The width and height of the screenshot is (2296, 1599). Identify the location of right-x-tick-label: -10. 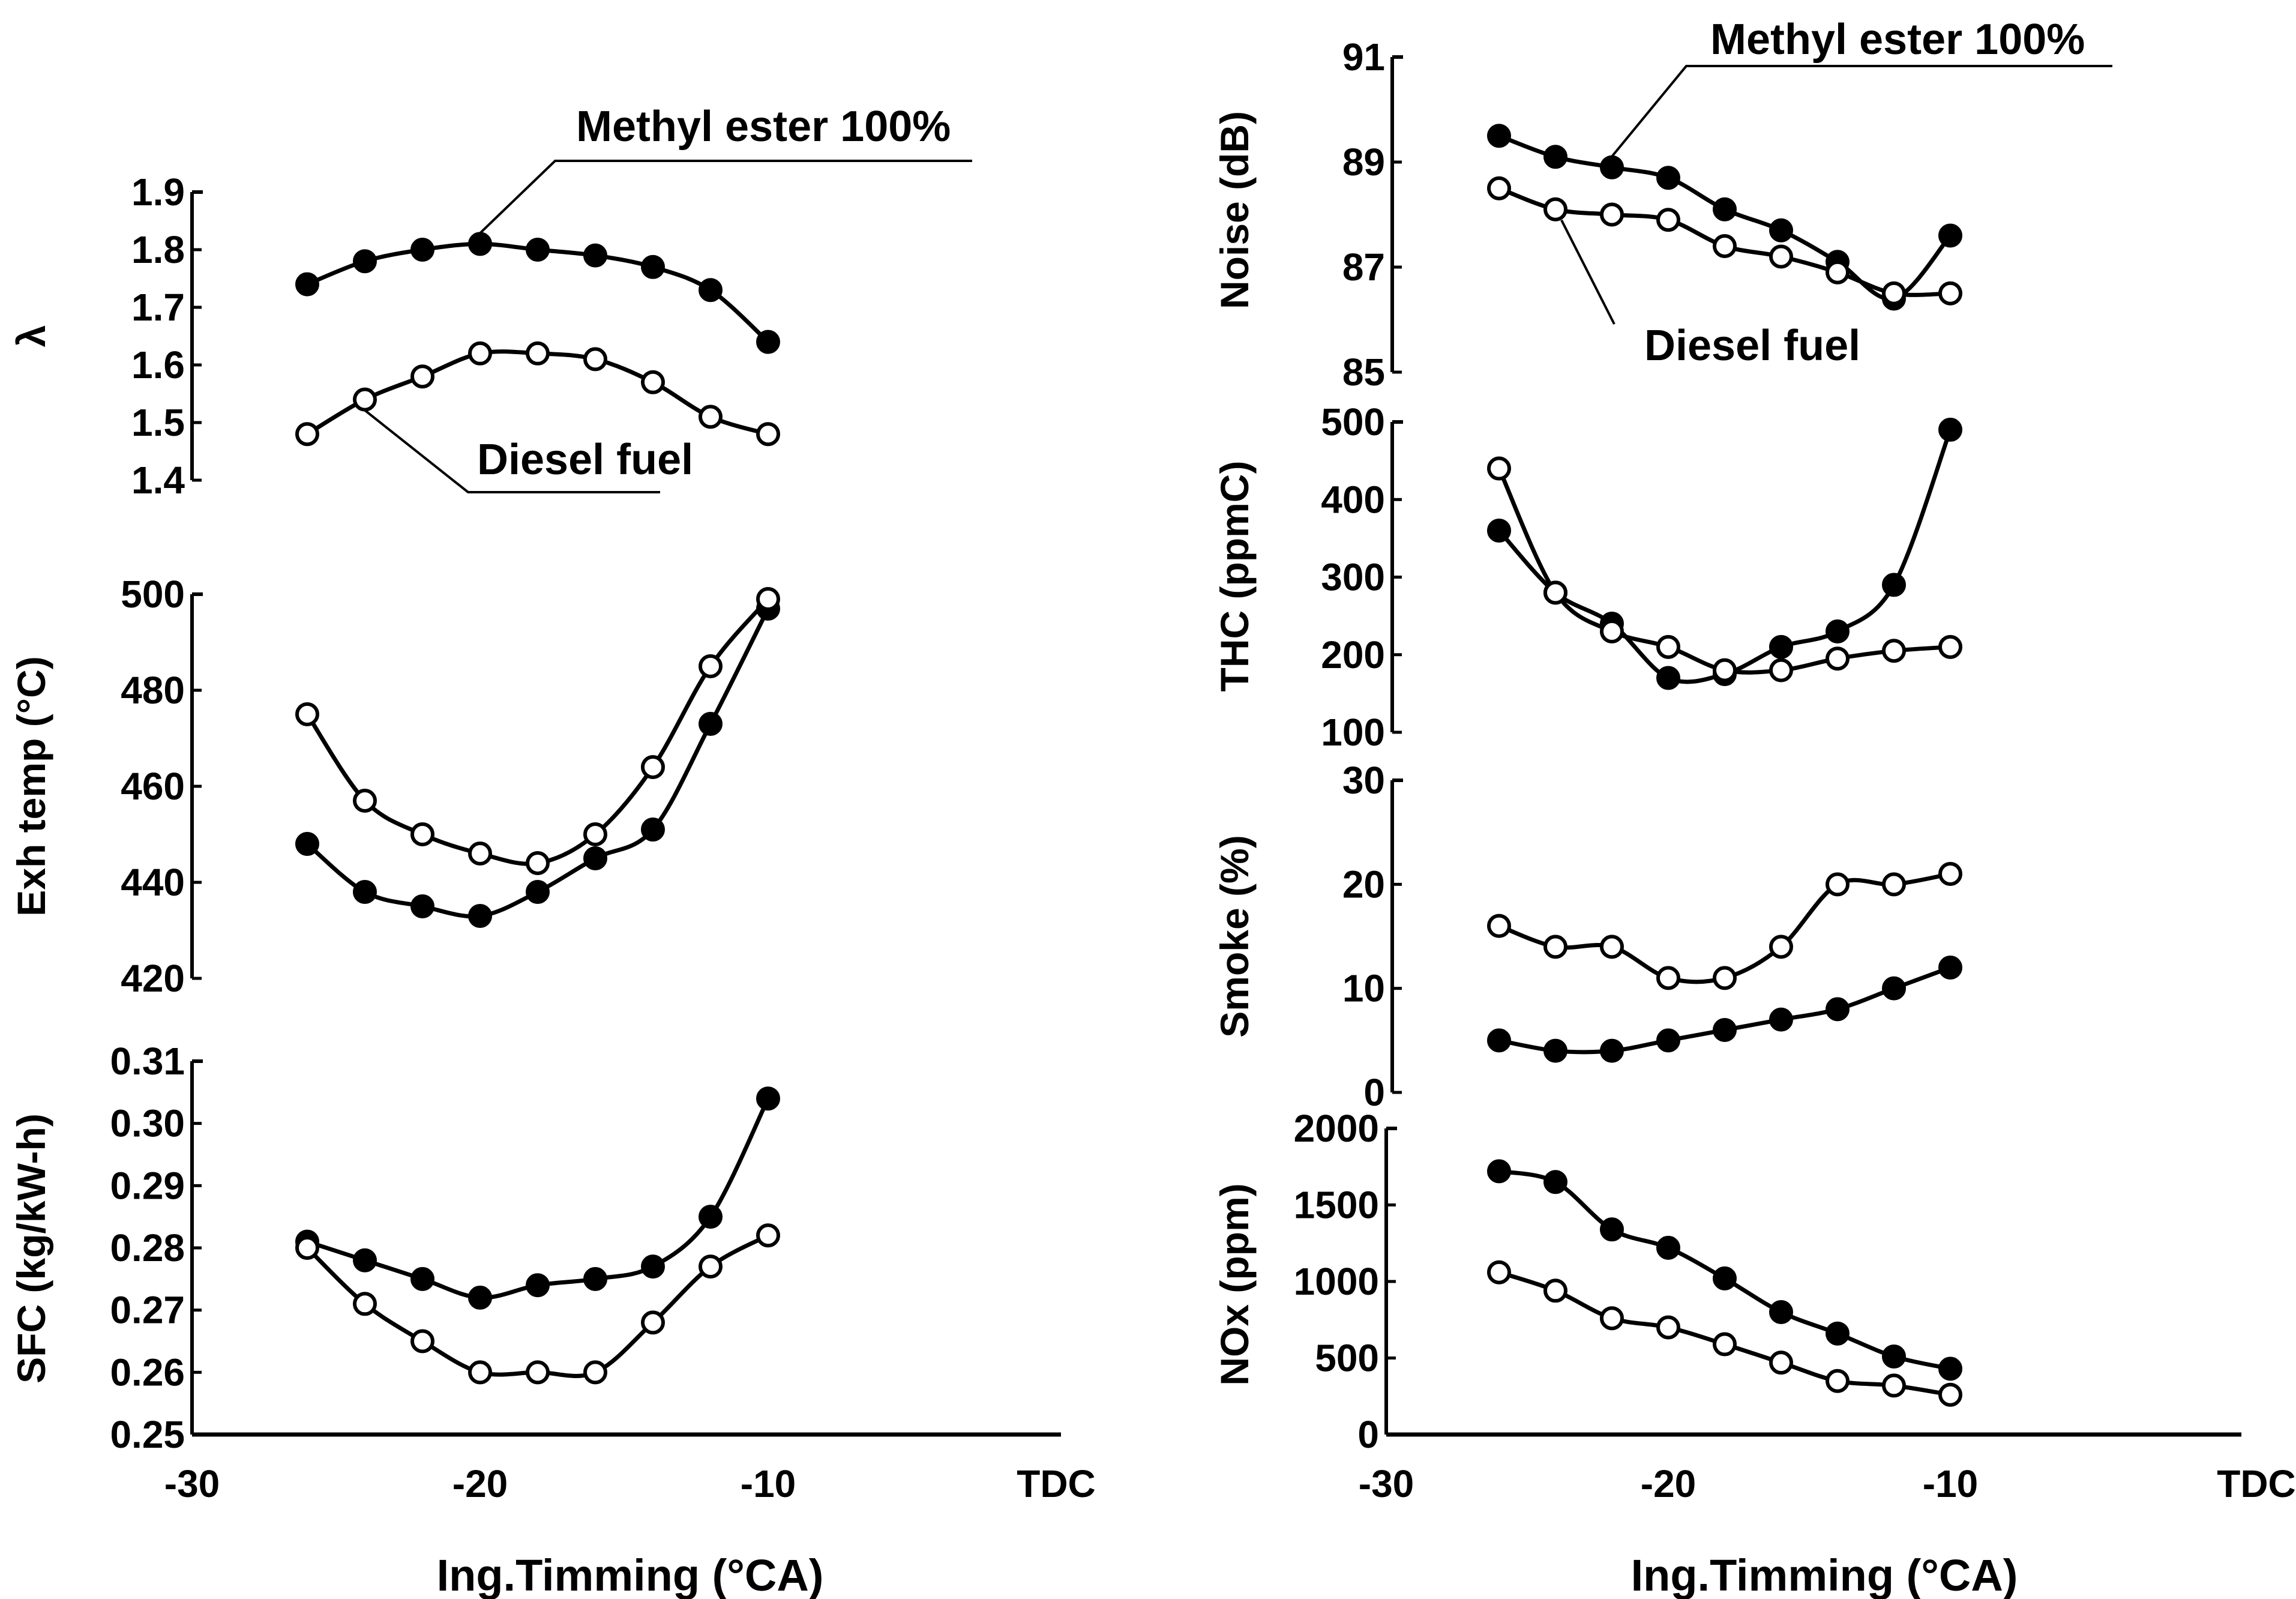
(1951, 1483).